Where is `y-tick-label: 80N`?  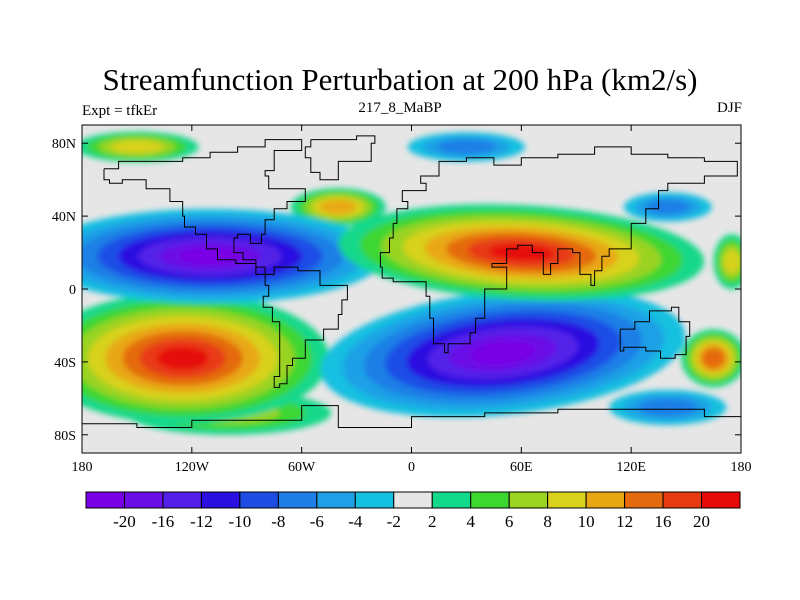
y-tick-label: 80N is located at coordinates (64, 144).